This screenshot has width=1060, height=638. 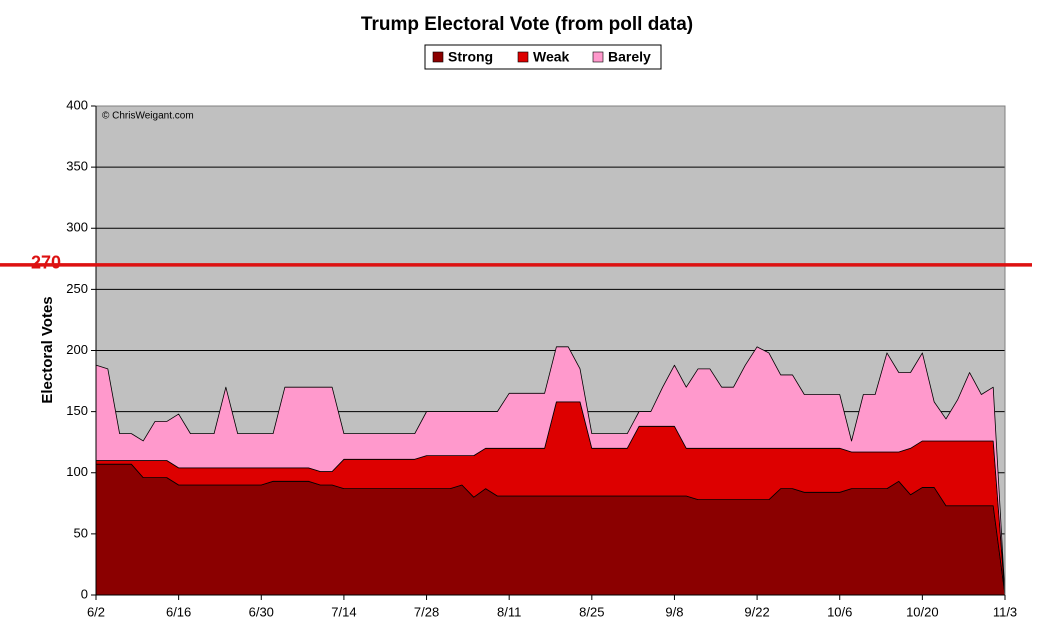 What do you see at coordinates (470, 57) in the screenshot?
I see `legend-label: Strong` at bounding box center [470, 57].